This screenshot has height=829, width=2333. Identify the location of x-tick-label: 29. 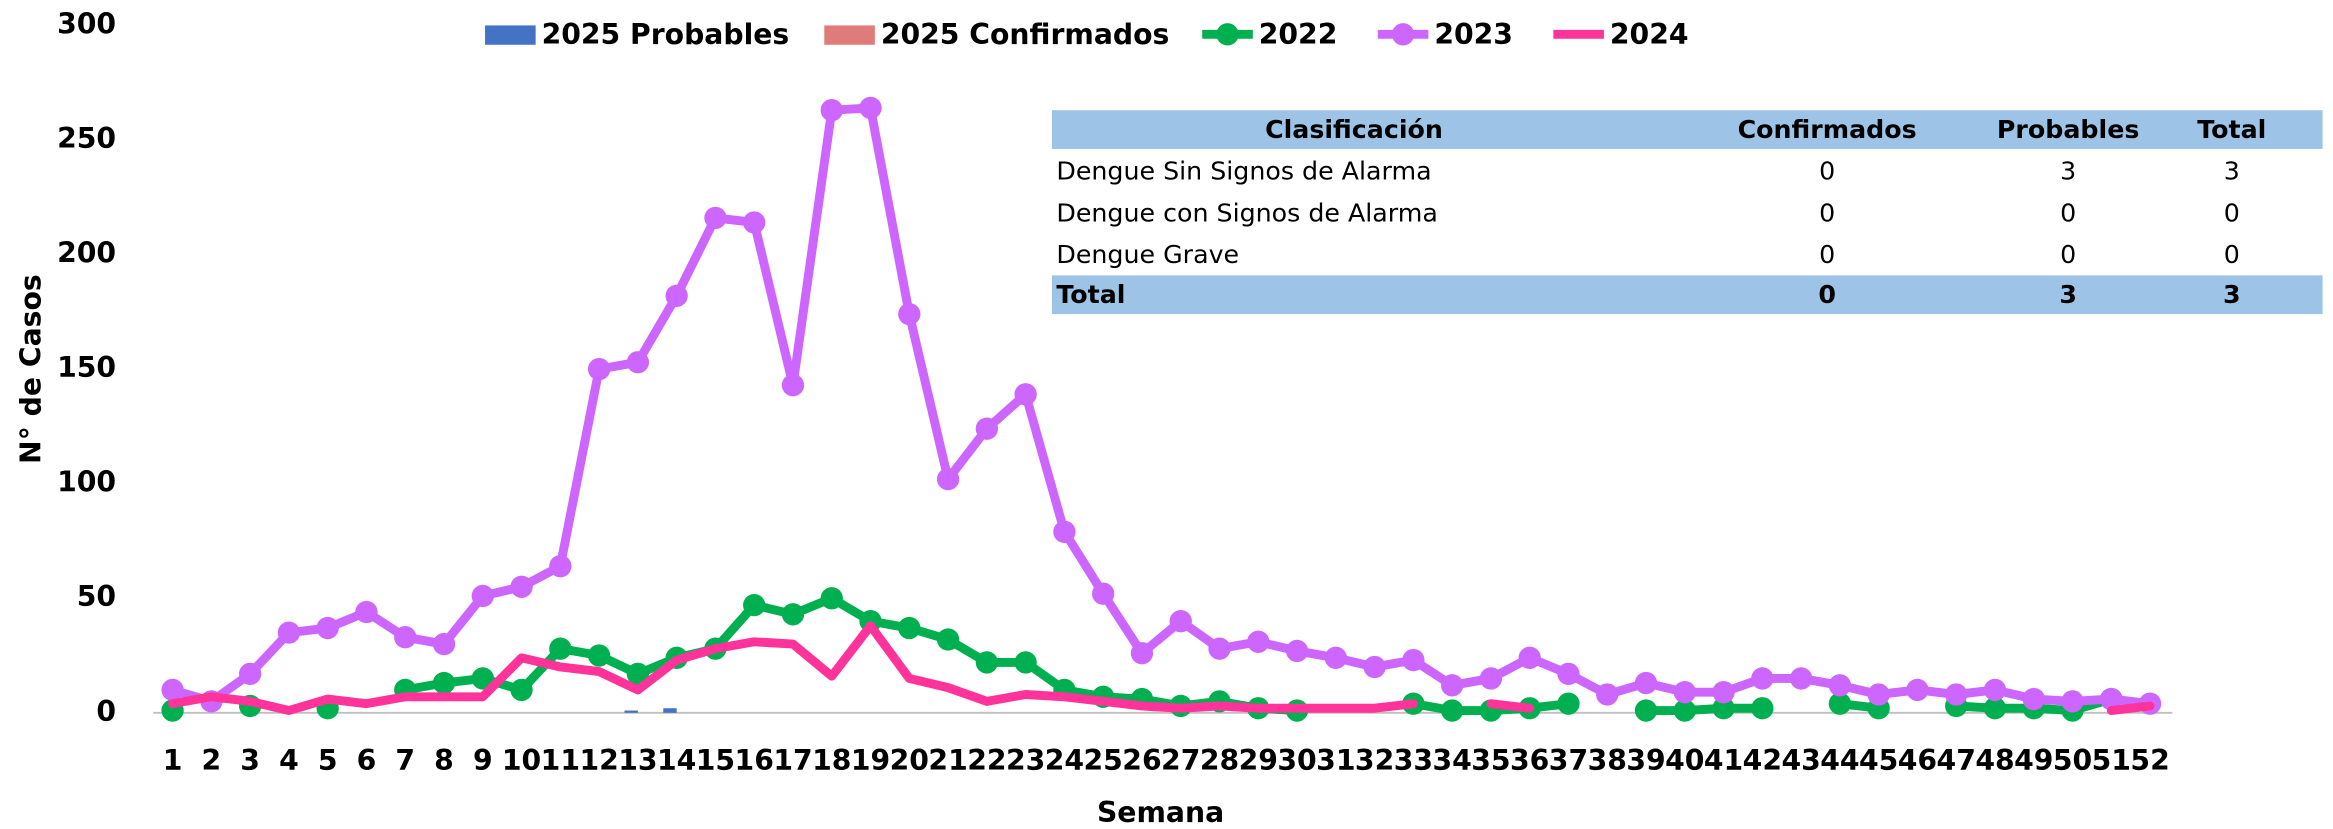
(1258, 760).